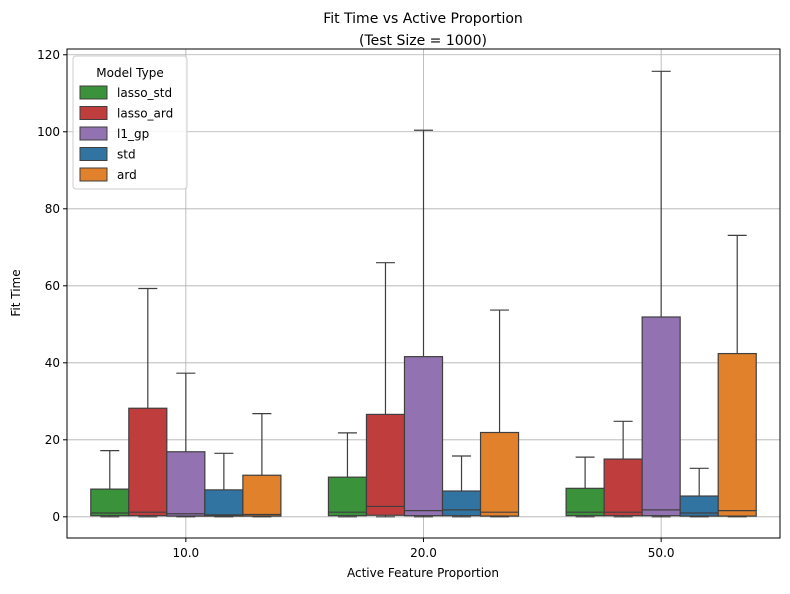 This screenshot has height=594, width=790. Describe the element at coordinates (423, 573) in the screenshot. I see `x-axis-label: Active Feature Proportion` at that location.